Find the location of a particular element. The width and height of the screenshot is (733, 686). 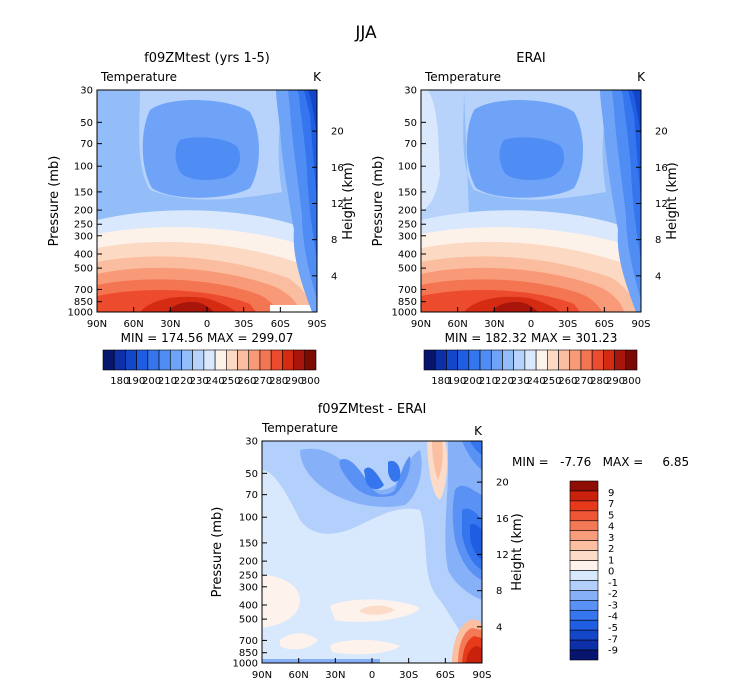

y-axis-label: Pressure (mb) is located at coordinates (378, 201).